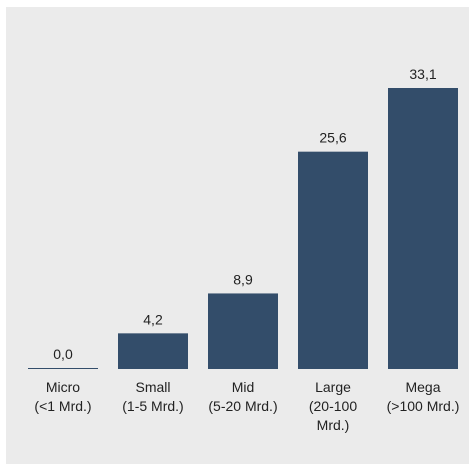 The height and width of the screenshot is (473, 476). Describe the element at coordinates (242, 396) in the screenshot. I see `x-tick-label-2: Mid (5-20 Mrd.)` at that location.